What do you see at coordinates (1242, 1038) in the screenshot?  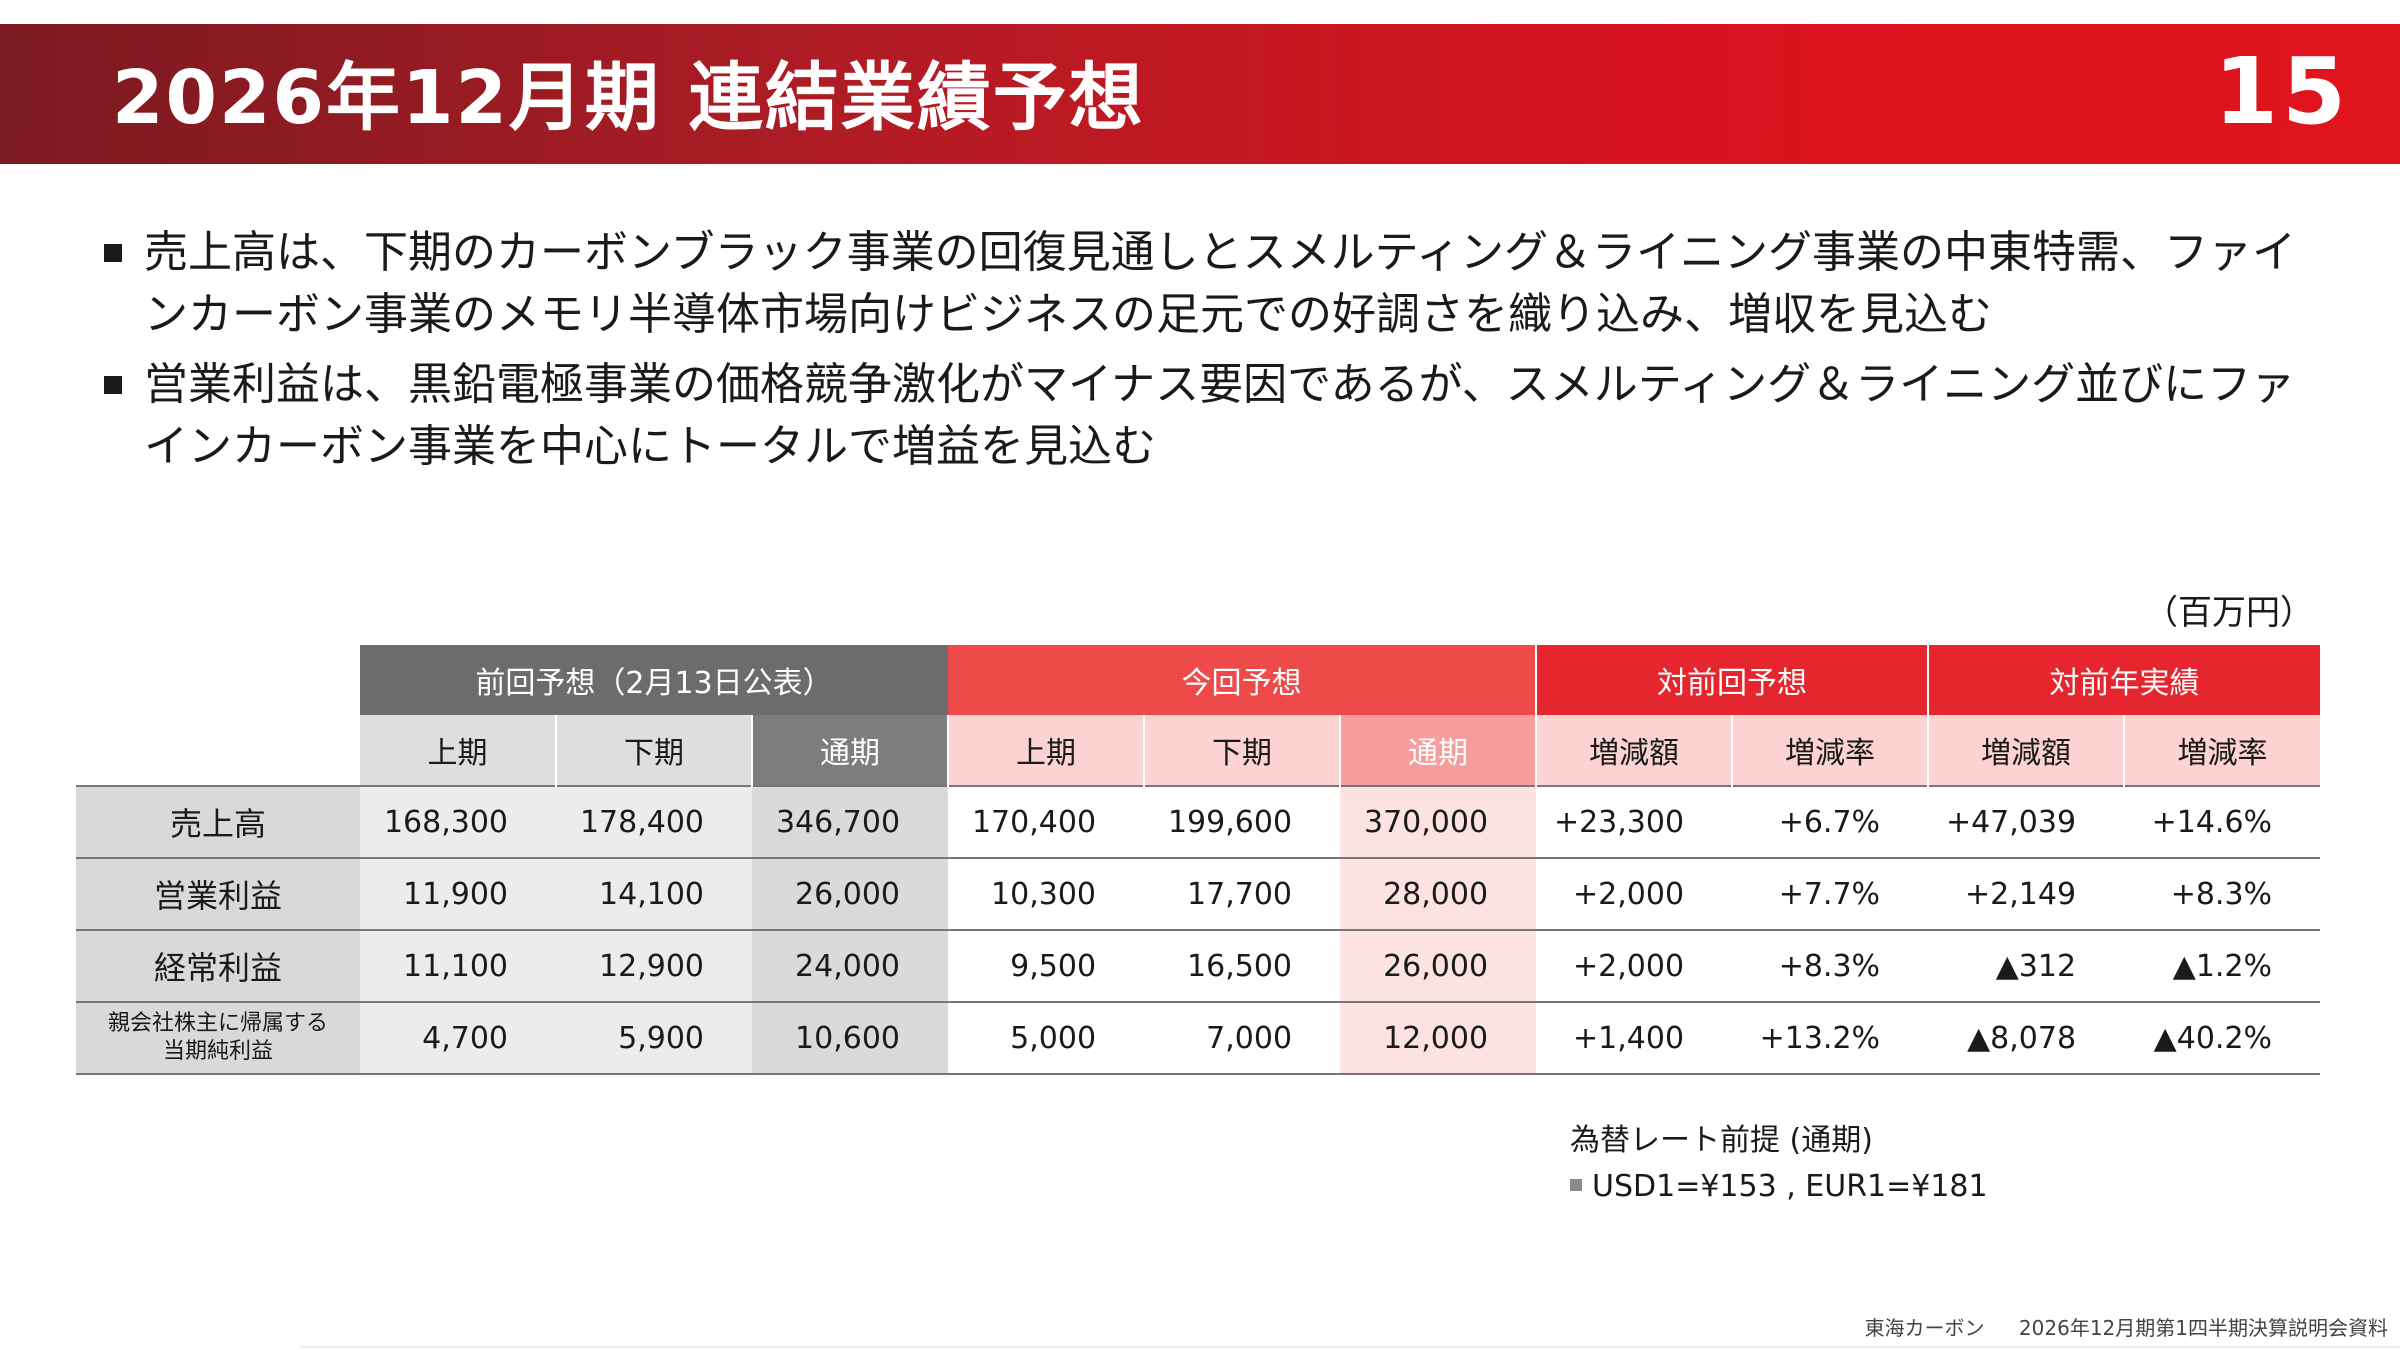 I see `value-cell: 7,000` at bounding box center [1242, 1038].